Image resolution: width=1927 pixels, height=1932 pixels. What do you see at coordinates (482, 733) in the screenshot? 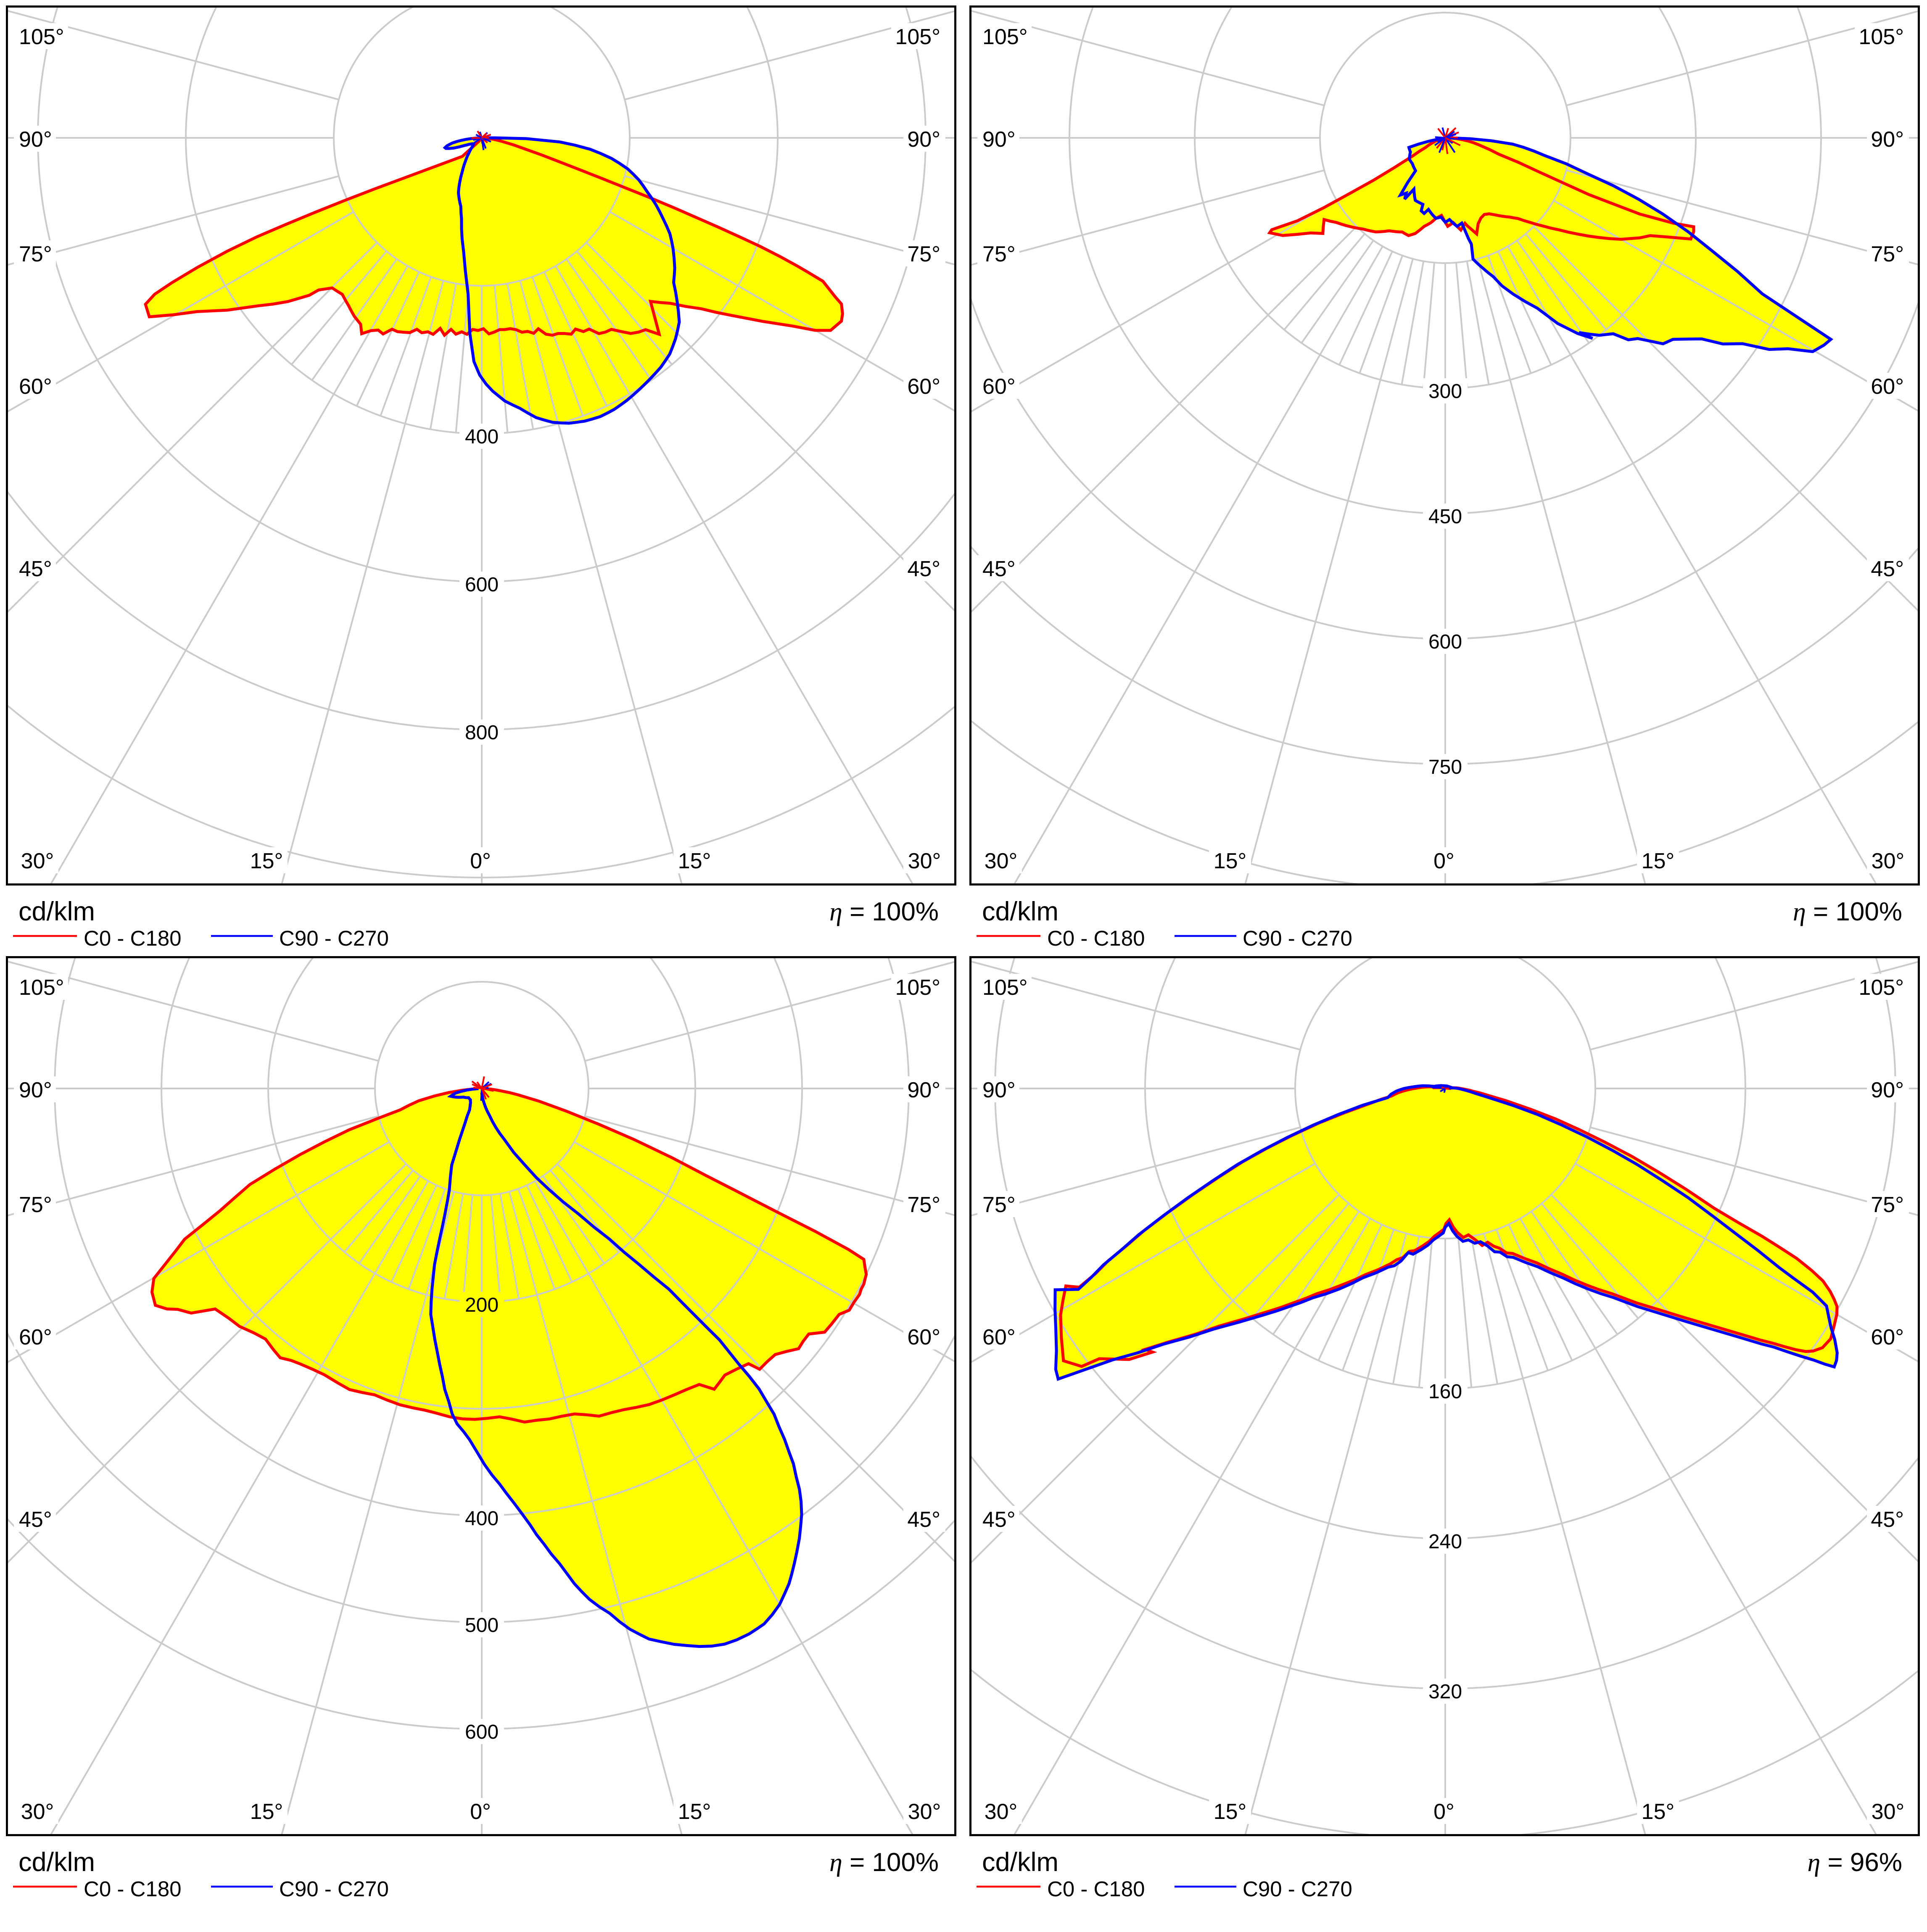
I see `svg-text: 800` at bounding box center [482, 733].